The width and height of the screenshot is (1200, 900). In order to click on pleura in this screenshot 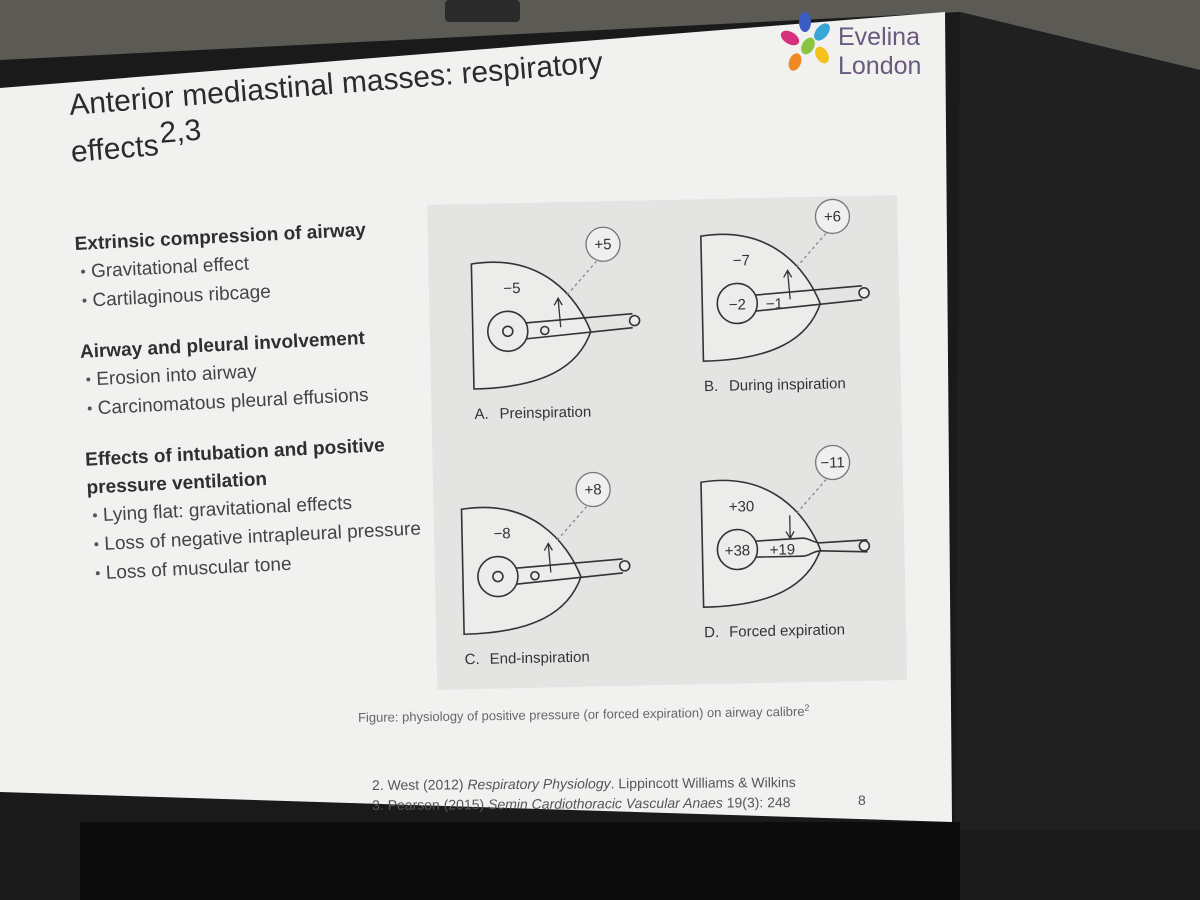, I will do `click(761, 544)`.